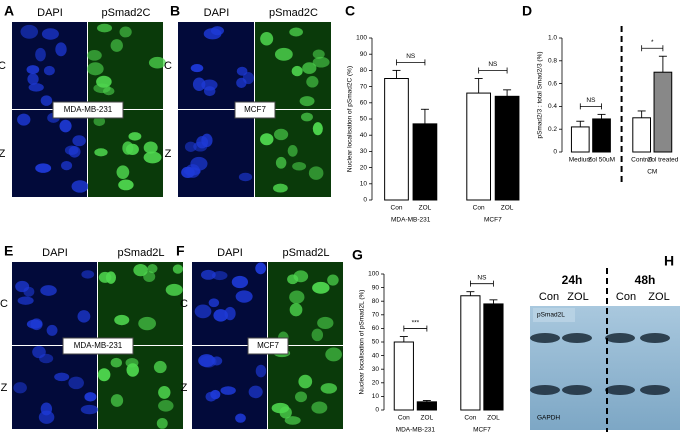 The image size is (685, 437). Describe the element at coordinates (552, 38) in the screenshot. I see `y-tick-label: 1.0` at that location.